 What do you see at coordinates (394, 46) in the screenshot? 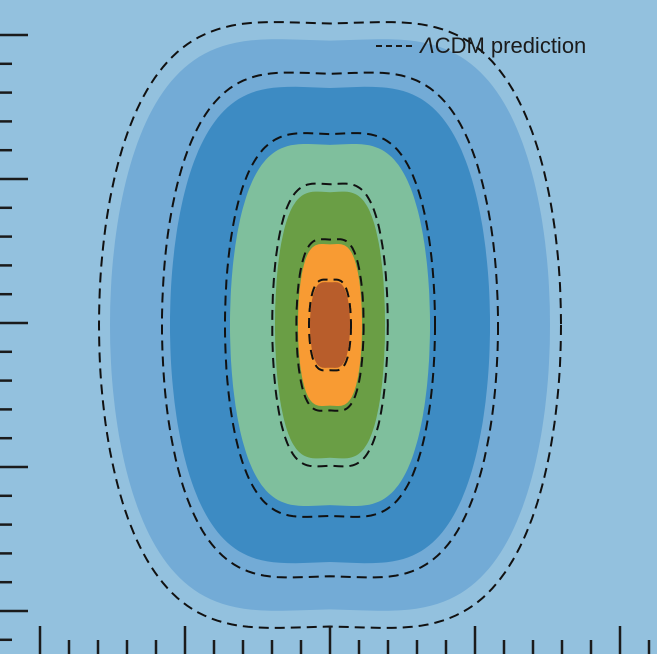
I see `legend-dash-line` at bounding box center [394, 46].